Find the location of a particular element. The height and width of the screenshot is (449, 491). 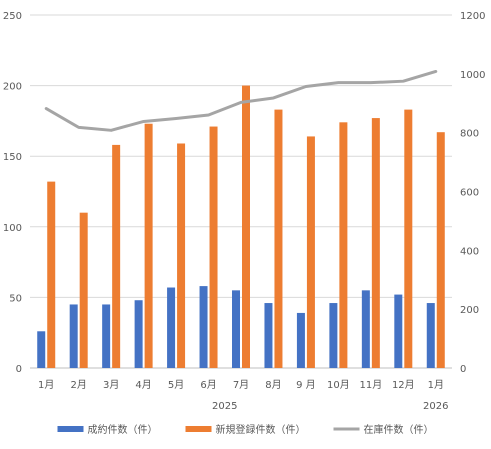

x-axis-tick-label: 7月 is located at coordinates (241, 385).